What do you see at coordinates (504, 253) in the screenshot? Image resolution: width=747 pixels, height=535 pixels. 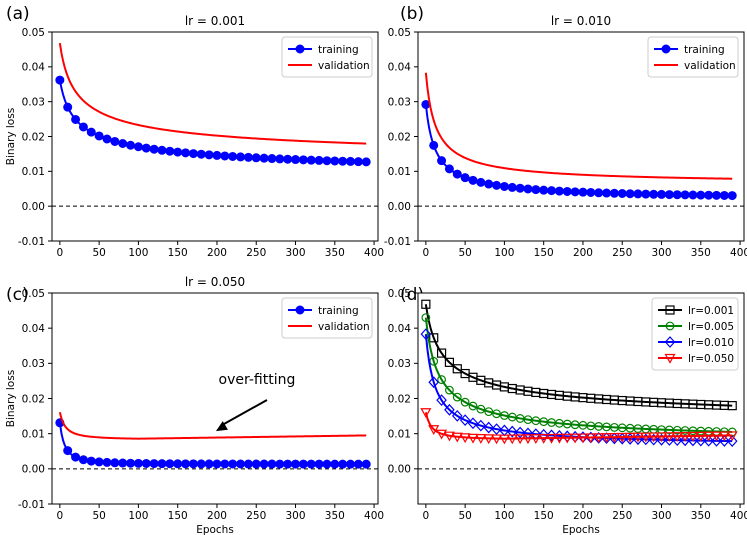 I see `x-tick-label: 100` at bounding box center [504, 253].